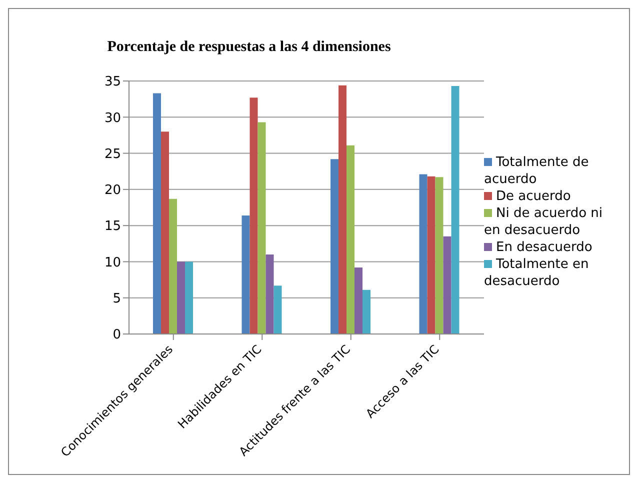  What do you see at coordinates (536, 273) in the screenshot?
I see `legend-label: Totalmente en desacuerdo` at bounding box center [536, 273].